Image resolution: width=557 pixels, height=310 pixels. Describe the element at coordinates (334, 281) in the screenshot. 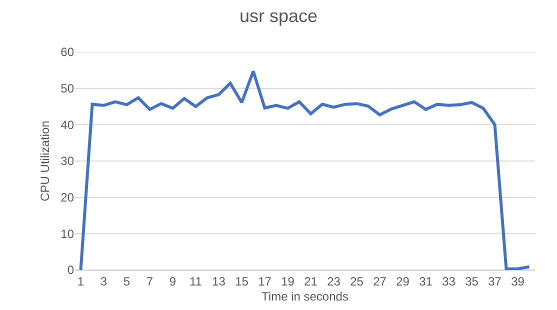

I see `x-tick-label: 23` at that location.